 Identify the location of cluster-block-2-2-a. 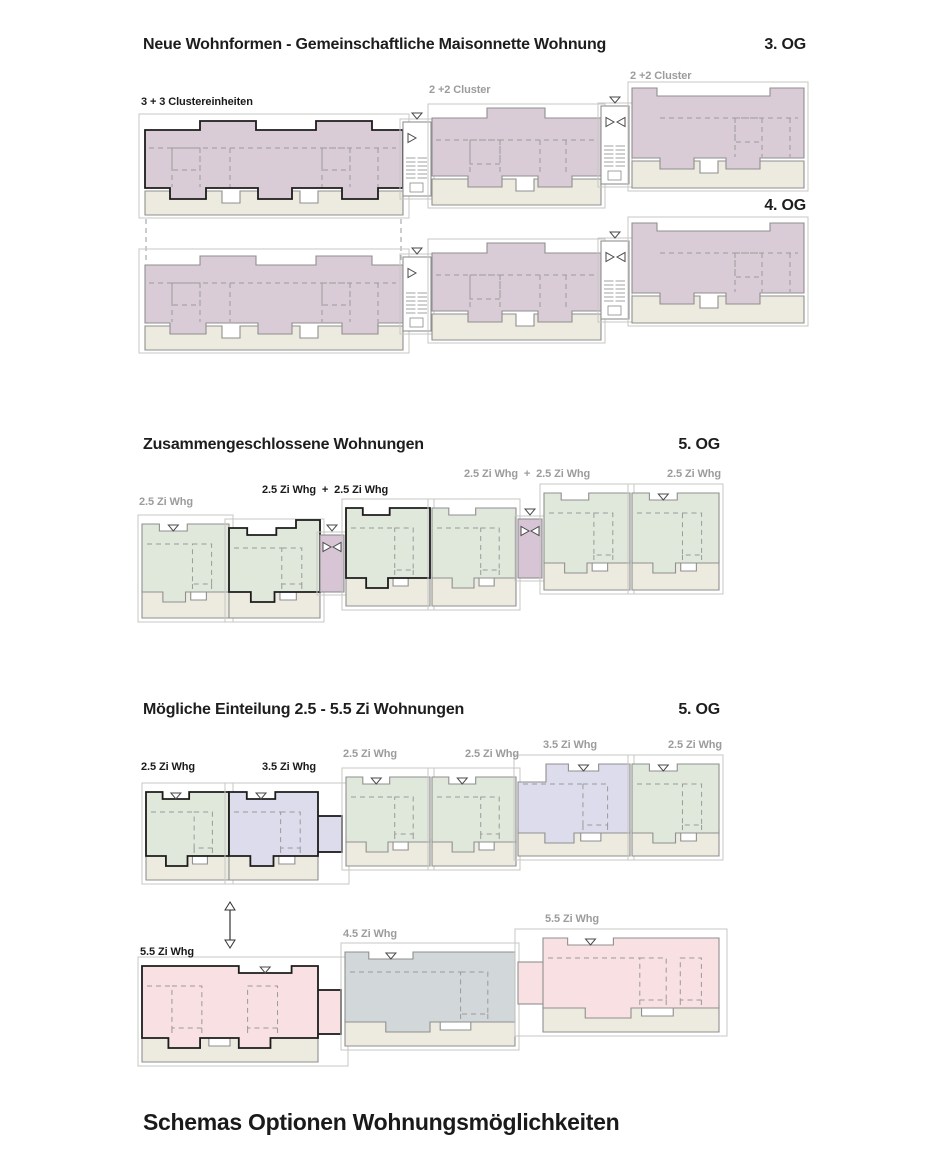
(516, 156).